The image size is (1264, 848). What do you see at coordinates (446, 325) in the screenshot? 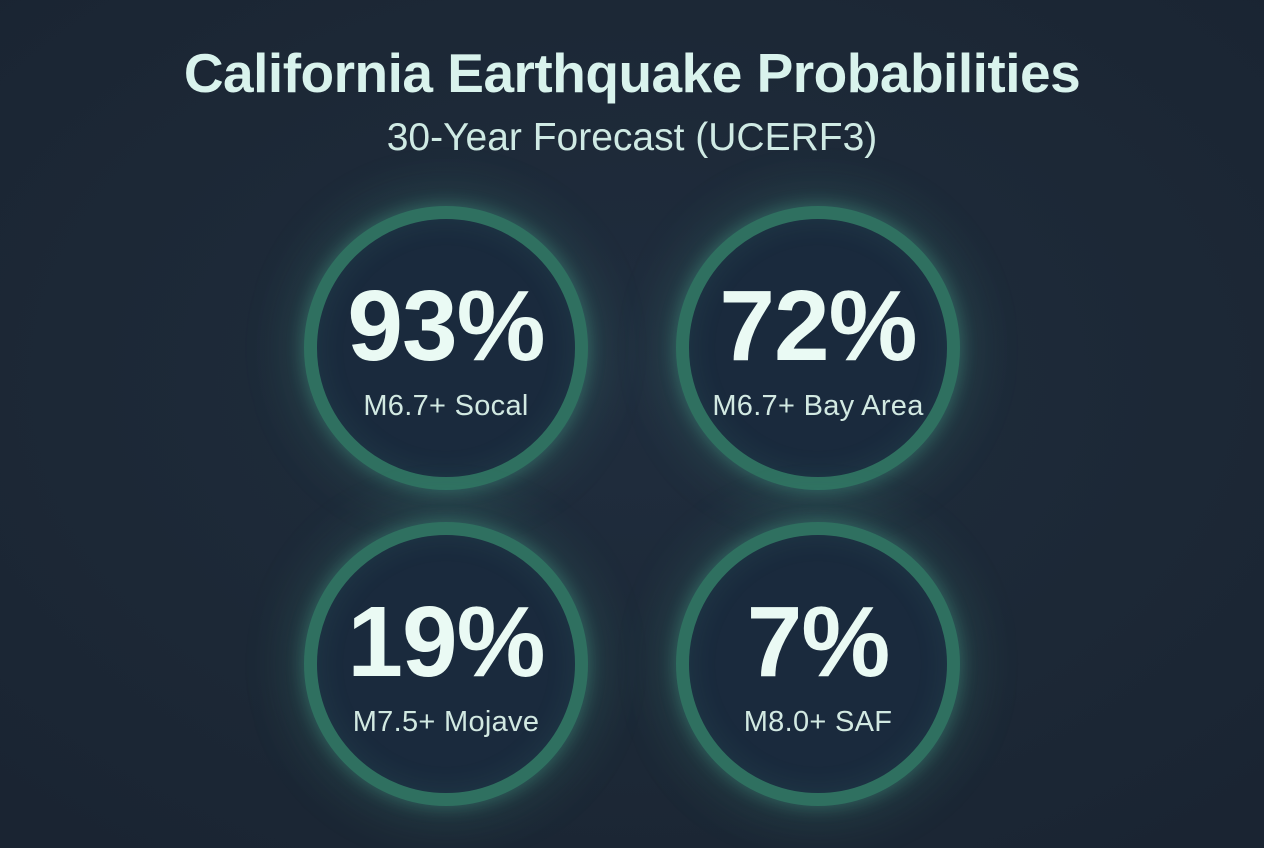
I see `stat-value-socal: 93%` at bounding box center [446, 325].